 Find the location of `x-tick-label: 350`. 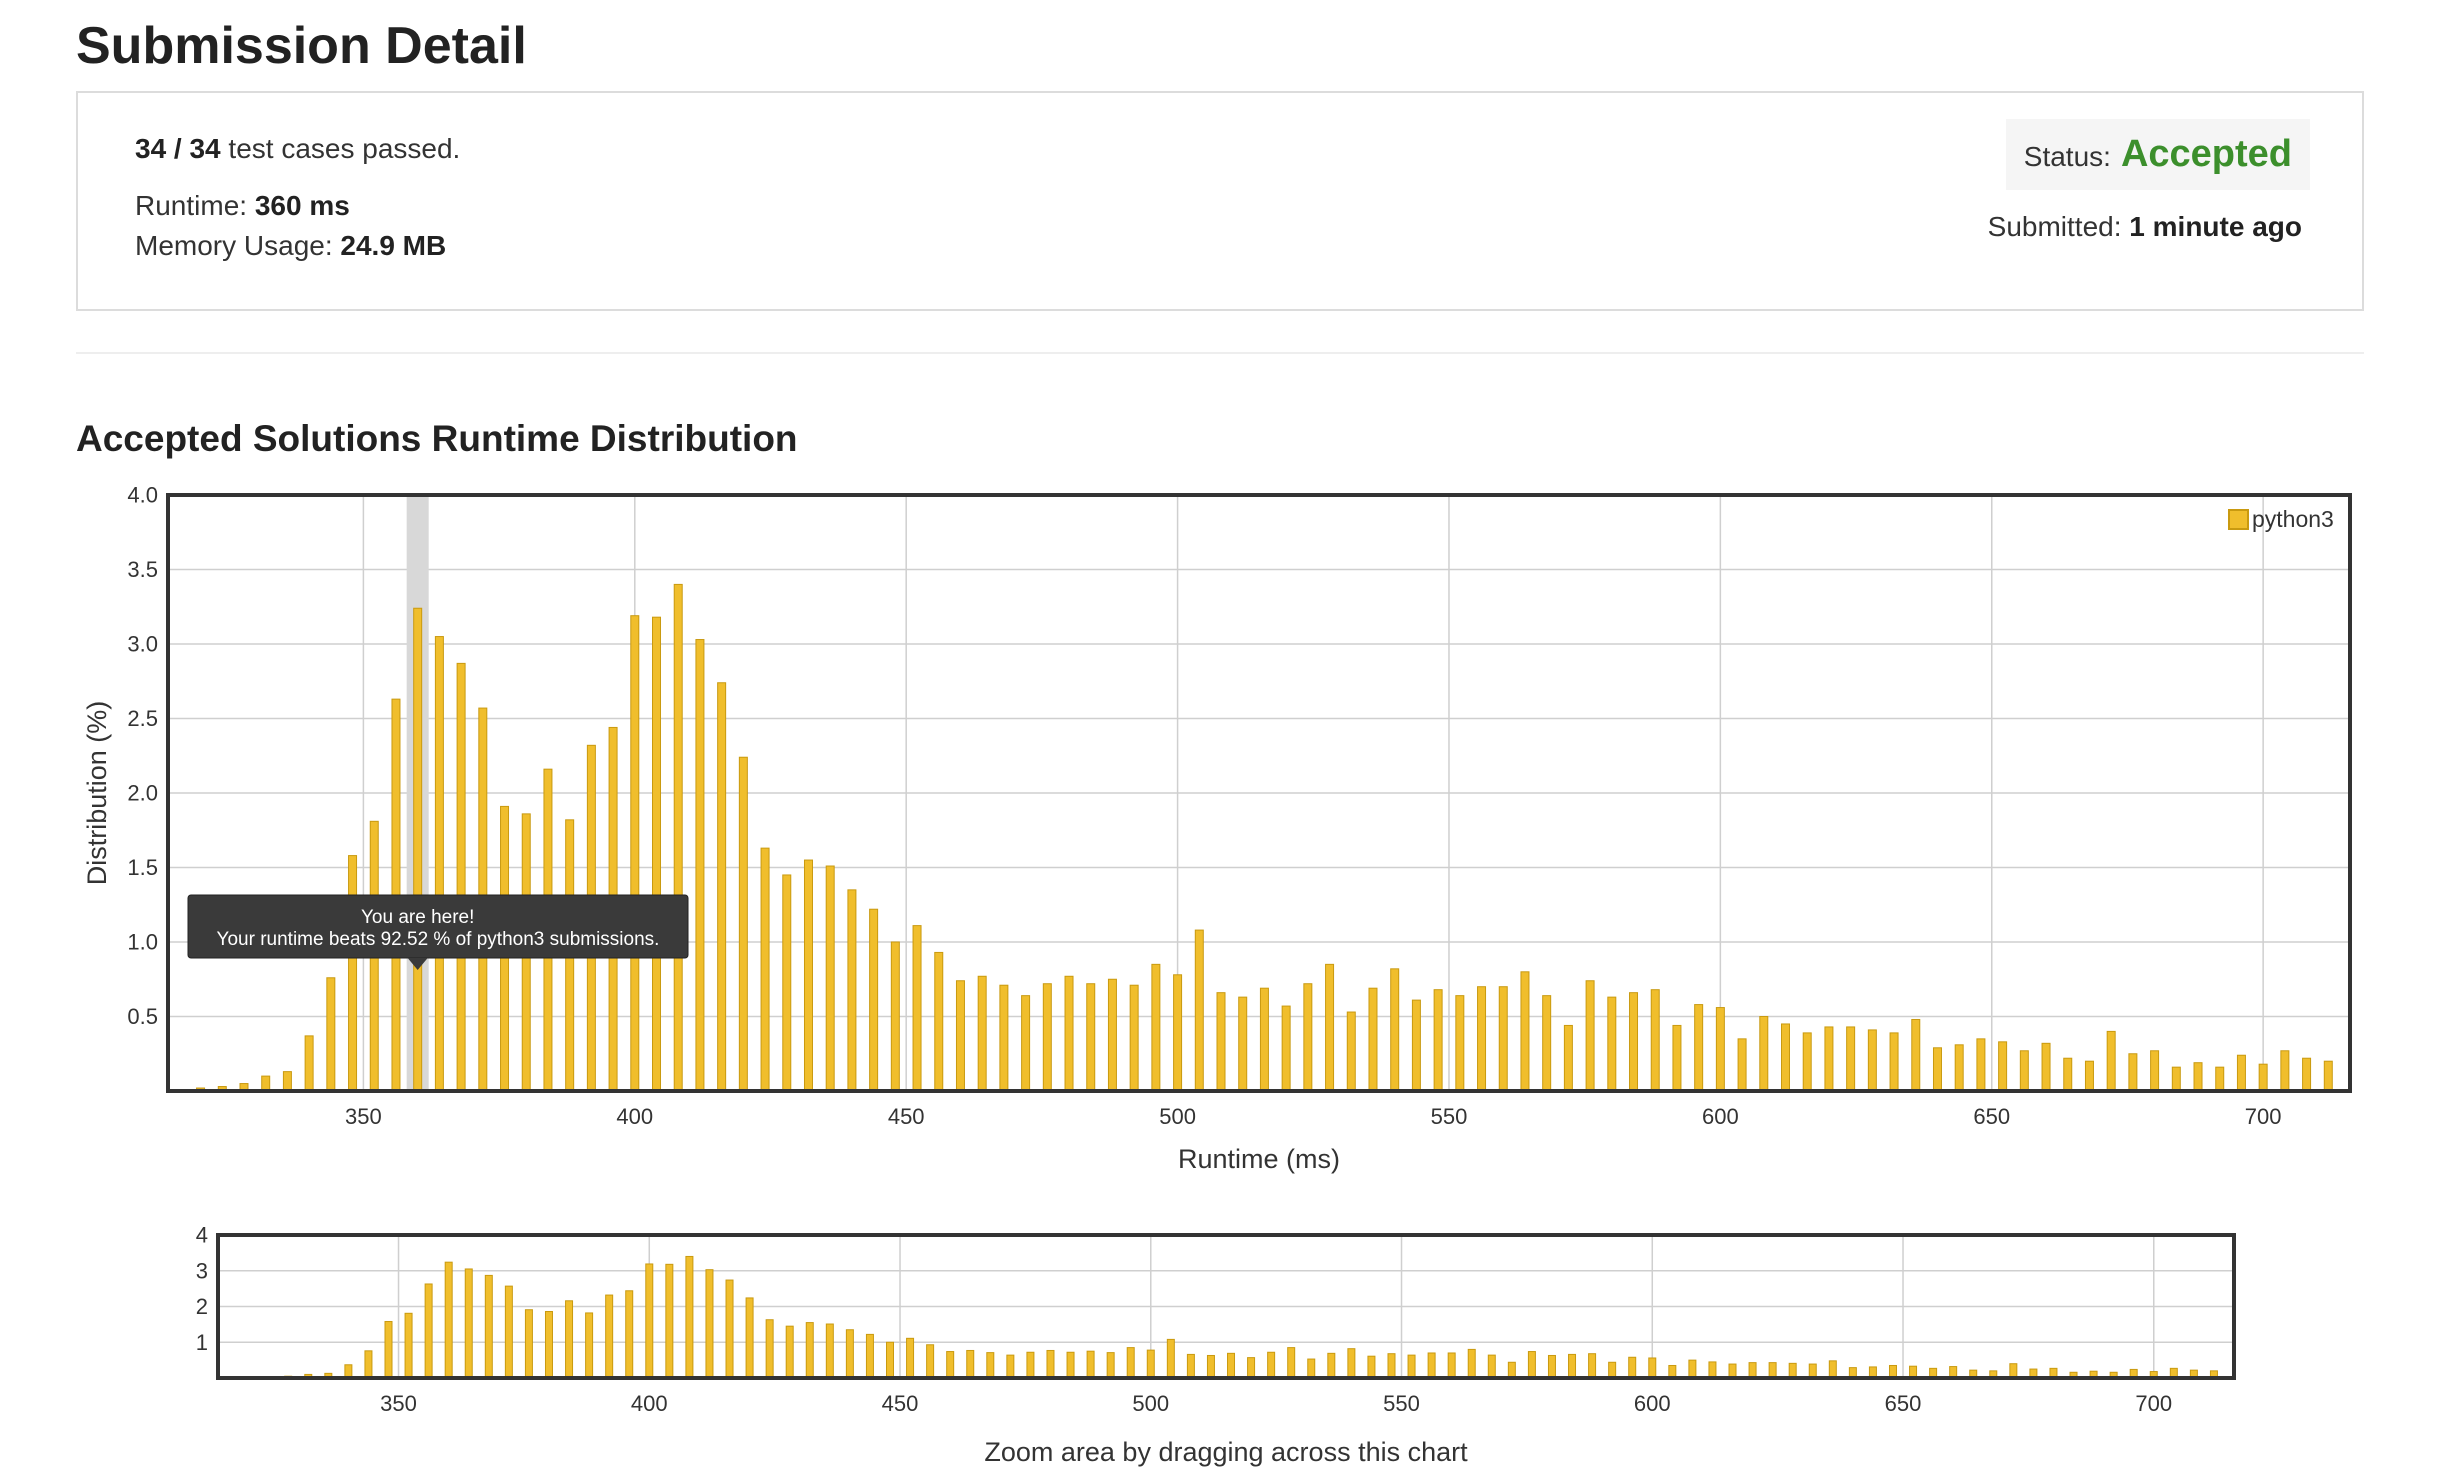

x-tick-label: 350 is located at coordinates (398, 1403).